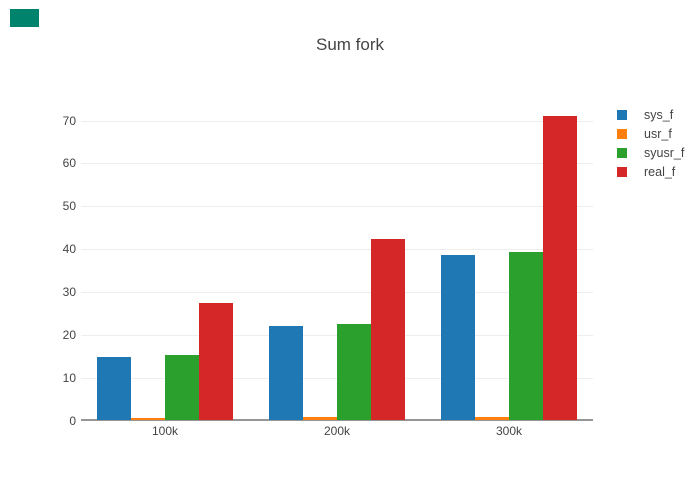  Describe the element at coordinates (458, 337) in the screenshot. I see `bar-sys_f-300k` at that location.